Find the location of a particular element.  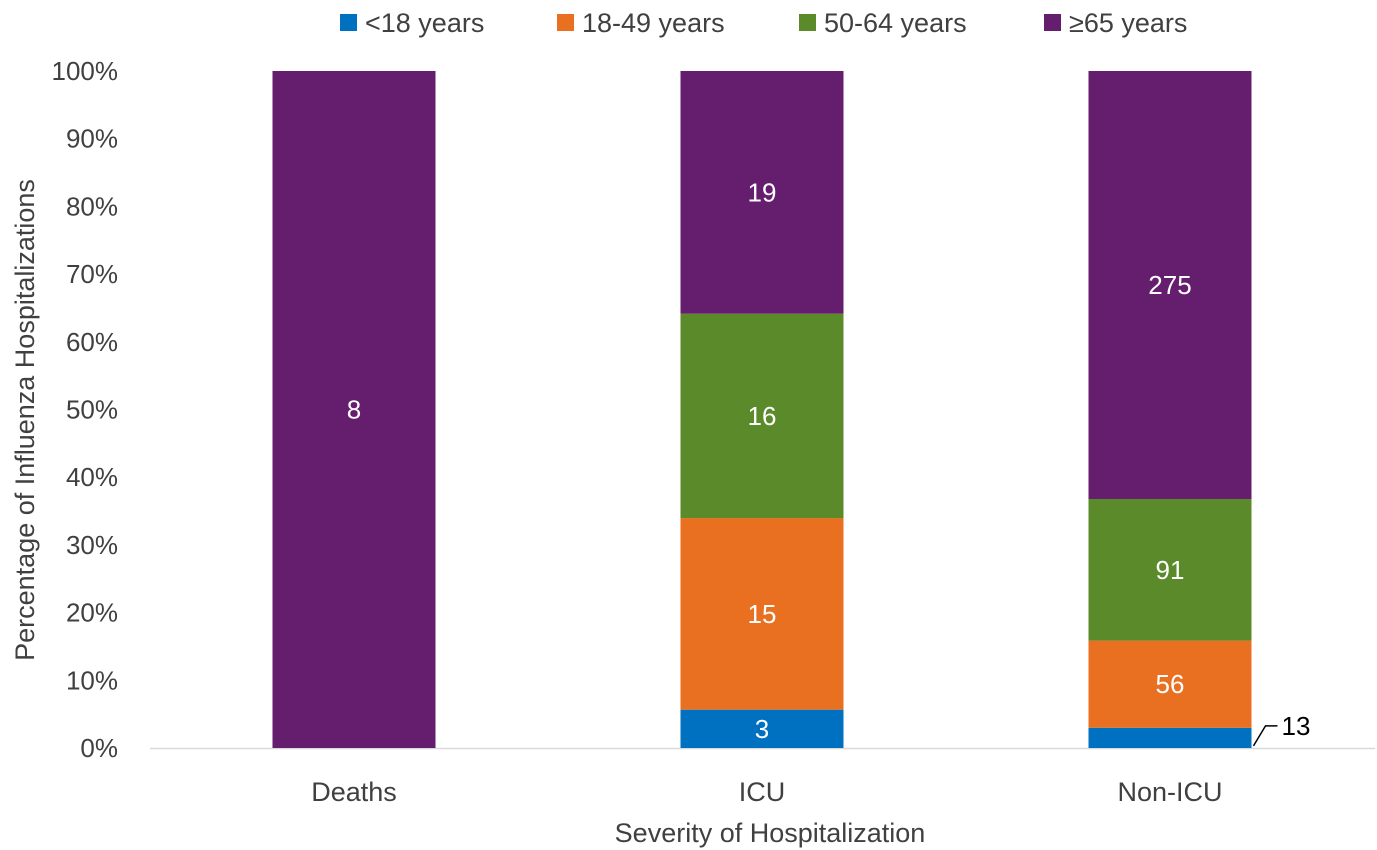

y-tick-label: 60% is located at coordinates (92, 342).